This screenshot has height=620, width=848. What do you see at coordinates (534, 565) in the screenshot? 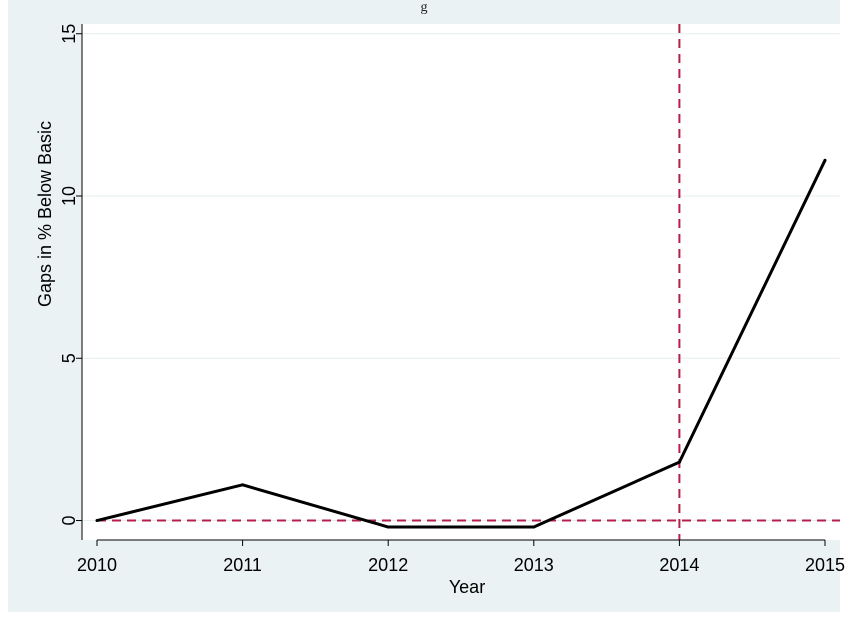
I see `x-tick-label: 2013` at bounding box center [534, 565].